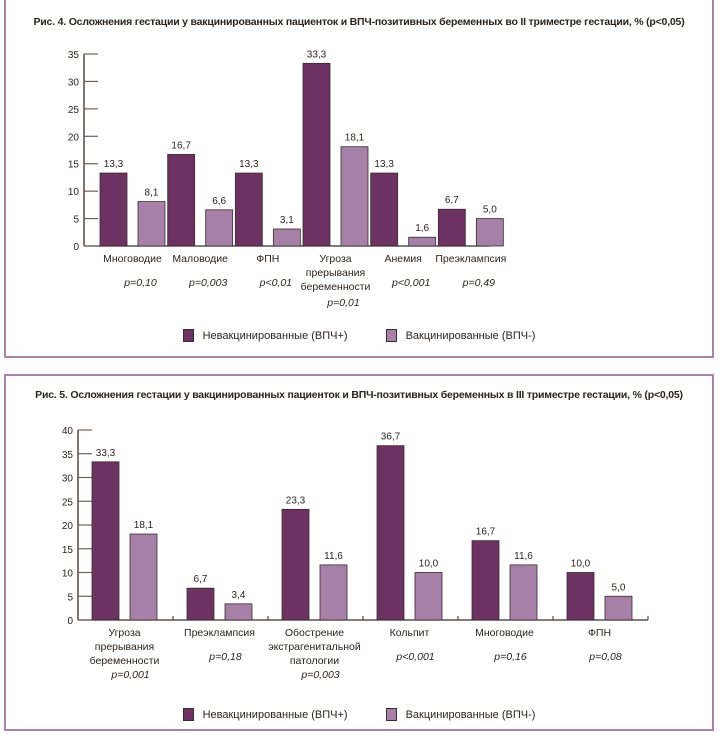 This screenshot has width=720, height=735. What do you see at coordinates (68, 431) in the screenshot?
I see `y-tick-label: 40` at bounding box center [68, 431].